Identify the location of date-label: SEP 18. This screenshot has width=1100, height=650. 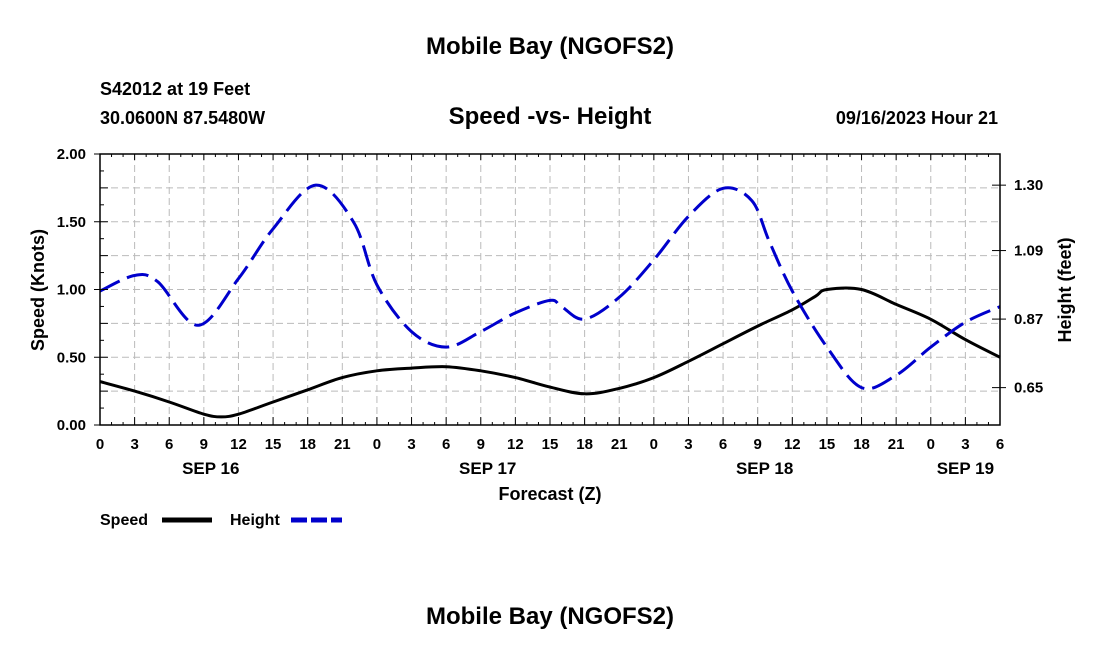
(764, 468).